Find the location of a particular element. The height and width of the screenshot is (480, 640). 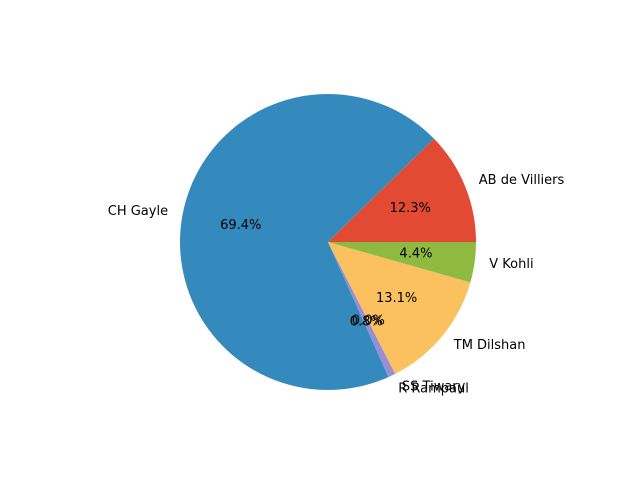

slice-percent-r-rampaul: 0.8% is located at coordinates (366, 322).